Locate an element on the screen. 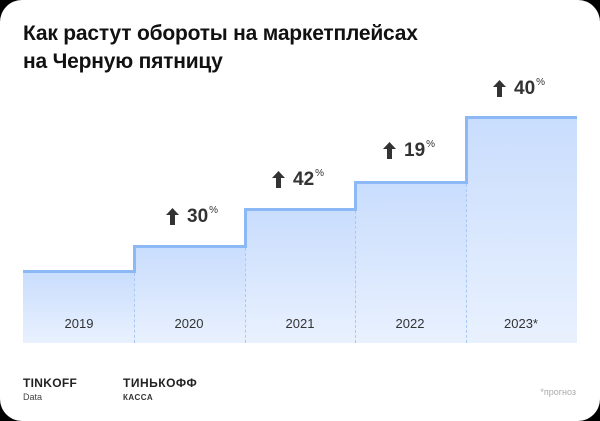 This screenshot has height=421, width=600. bar-2019 is located at coordinates (78, 306).